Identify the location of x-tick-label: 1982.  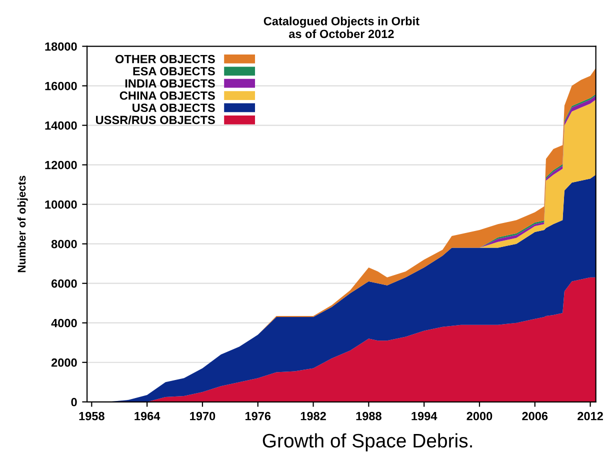
(313, 416).